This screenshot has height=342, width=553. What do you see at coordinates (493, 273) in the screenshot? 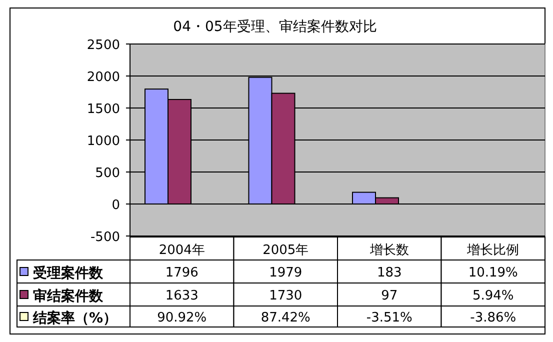
I see `data-label: 10.19%` at bounding box center [493, 273].